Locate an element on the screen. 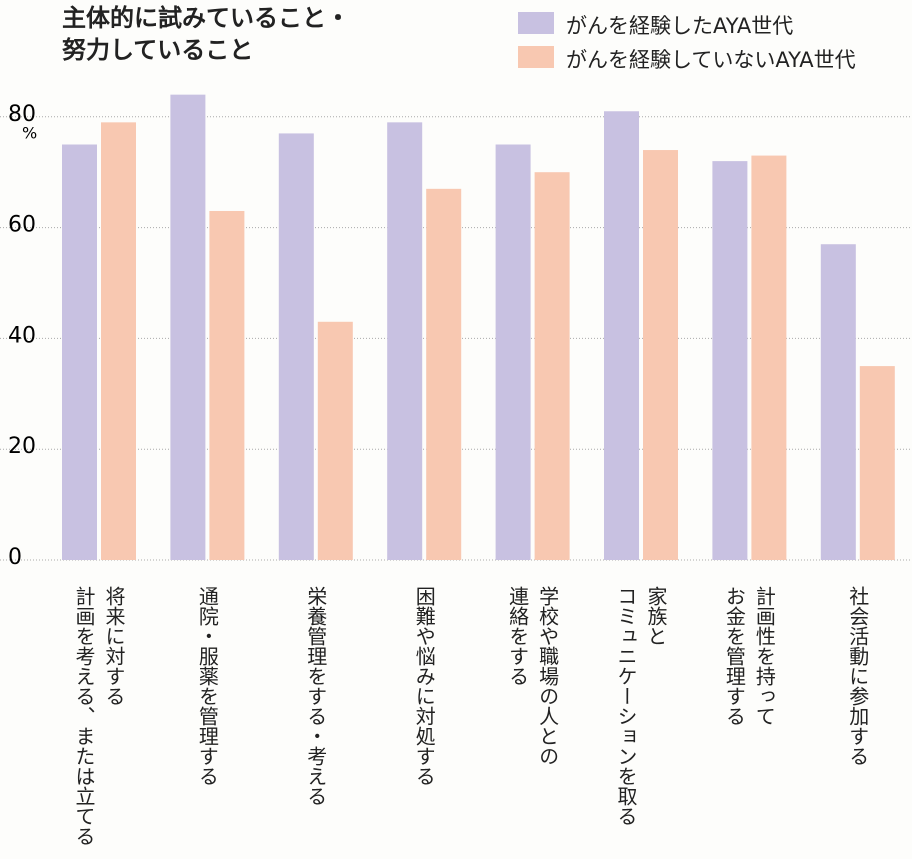  y-unit: % is located at coordinates (29, 132).